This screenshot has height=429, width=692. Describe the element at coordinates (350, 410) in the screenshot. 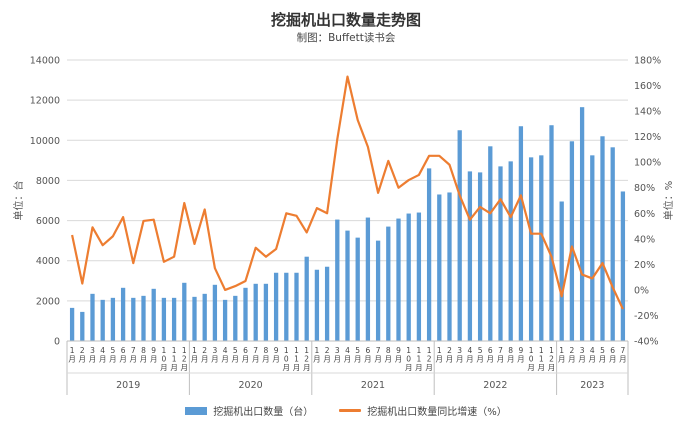

I see `legend-swatch-line` at that location.